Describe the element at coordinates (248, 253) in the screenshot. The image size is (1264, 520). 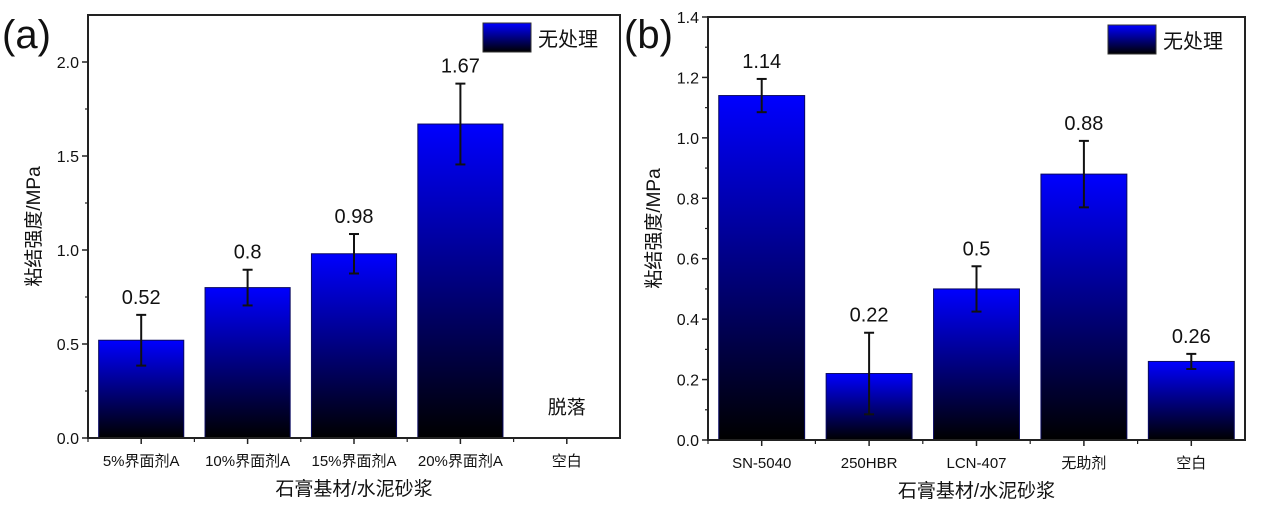
I see `data-label: 0.8` at that location.